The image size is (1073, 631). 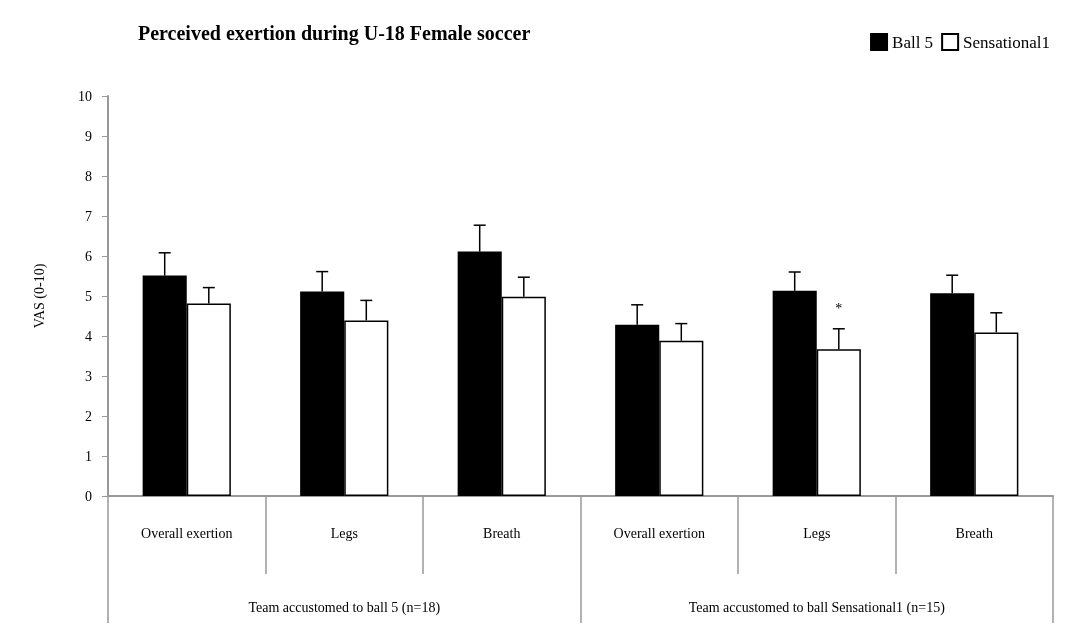 I want to click on y-tick-label: 4, so click(x=88, y=336).